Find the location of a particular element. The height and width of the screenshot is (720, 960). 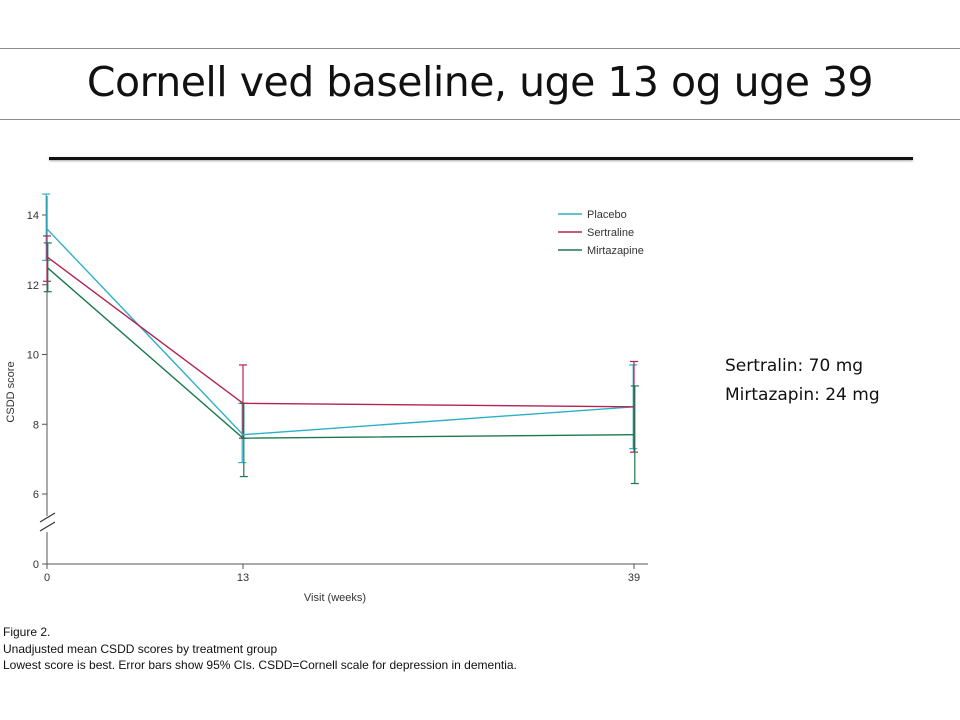

y-axis-title: CSDD score is located at coordinates (11, 391).